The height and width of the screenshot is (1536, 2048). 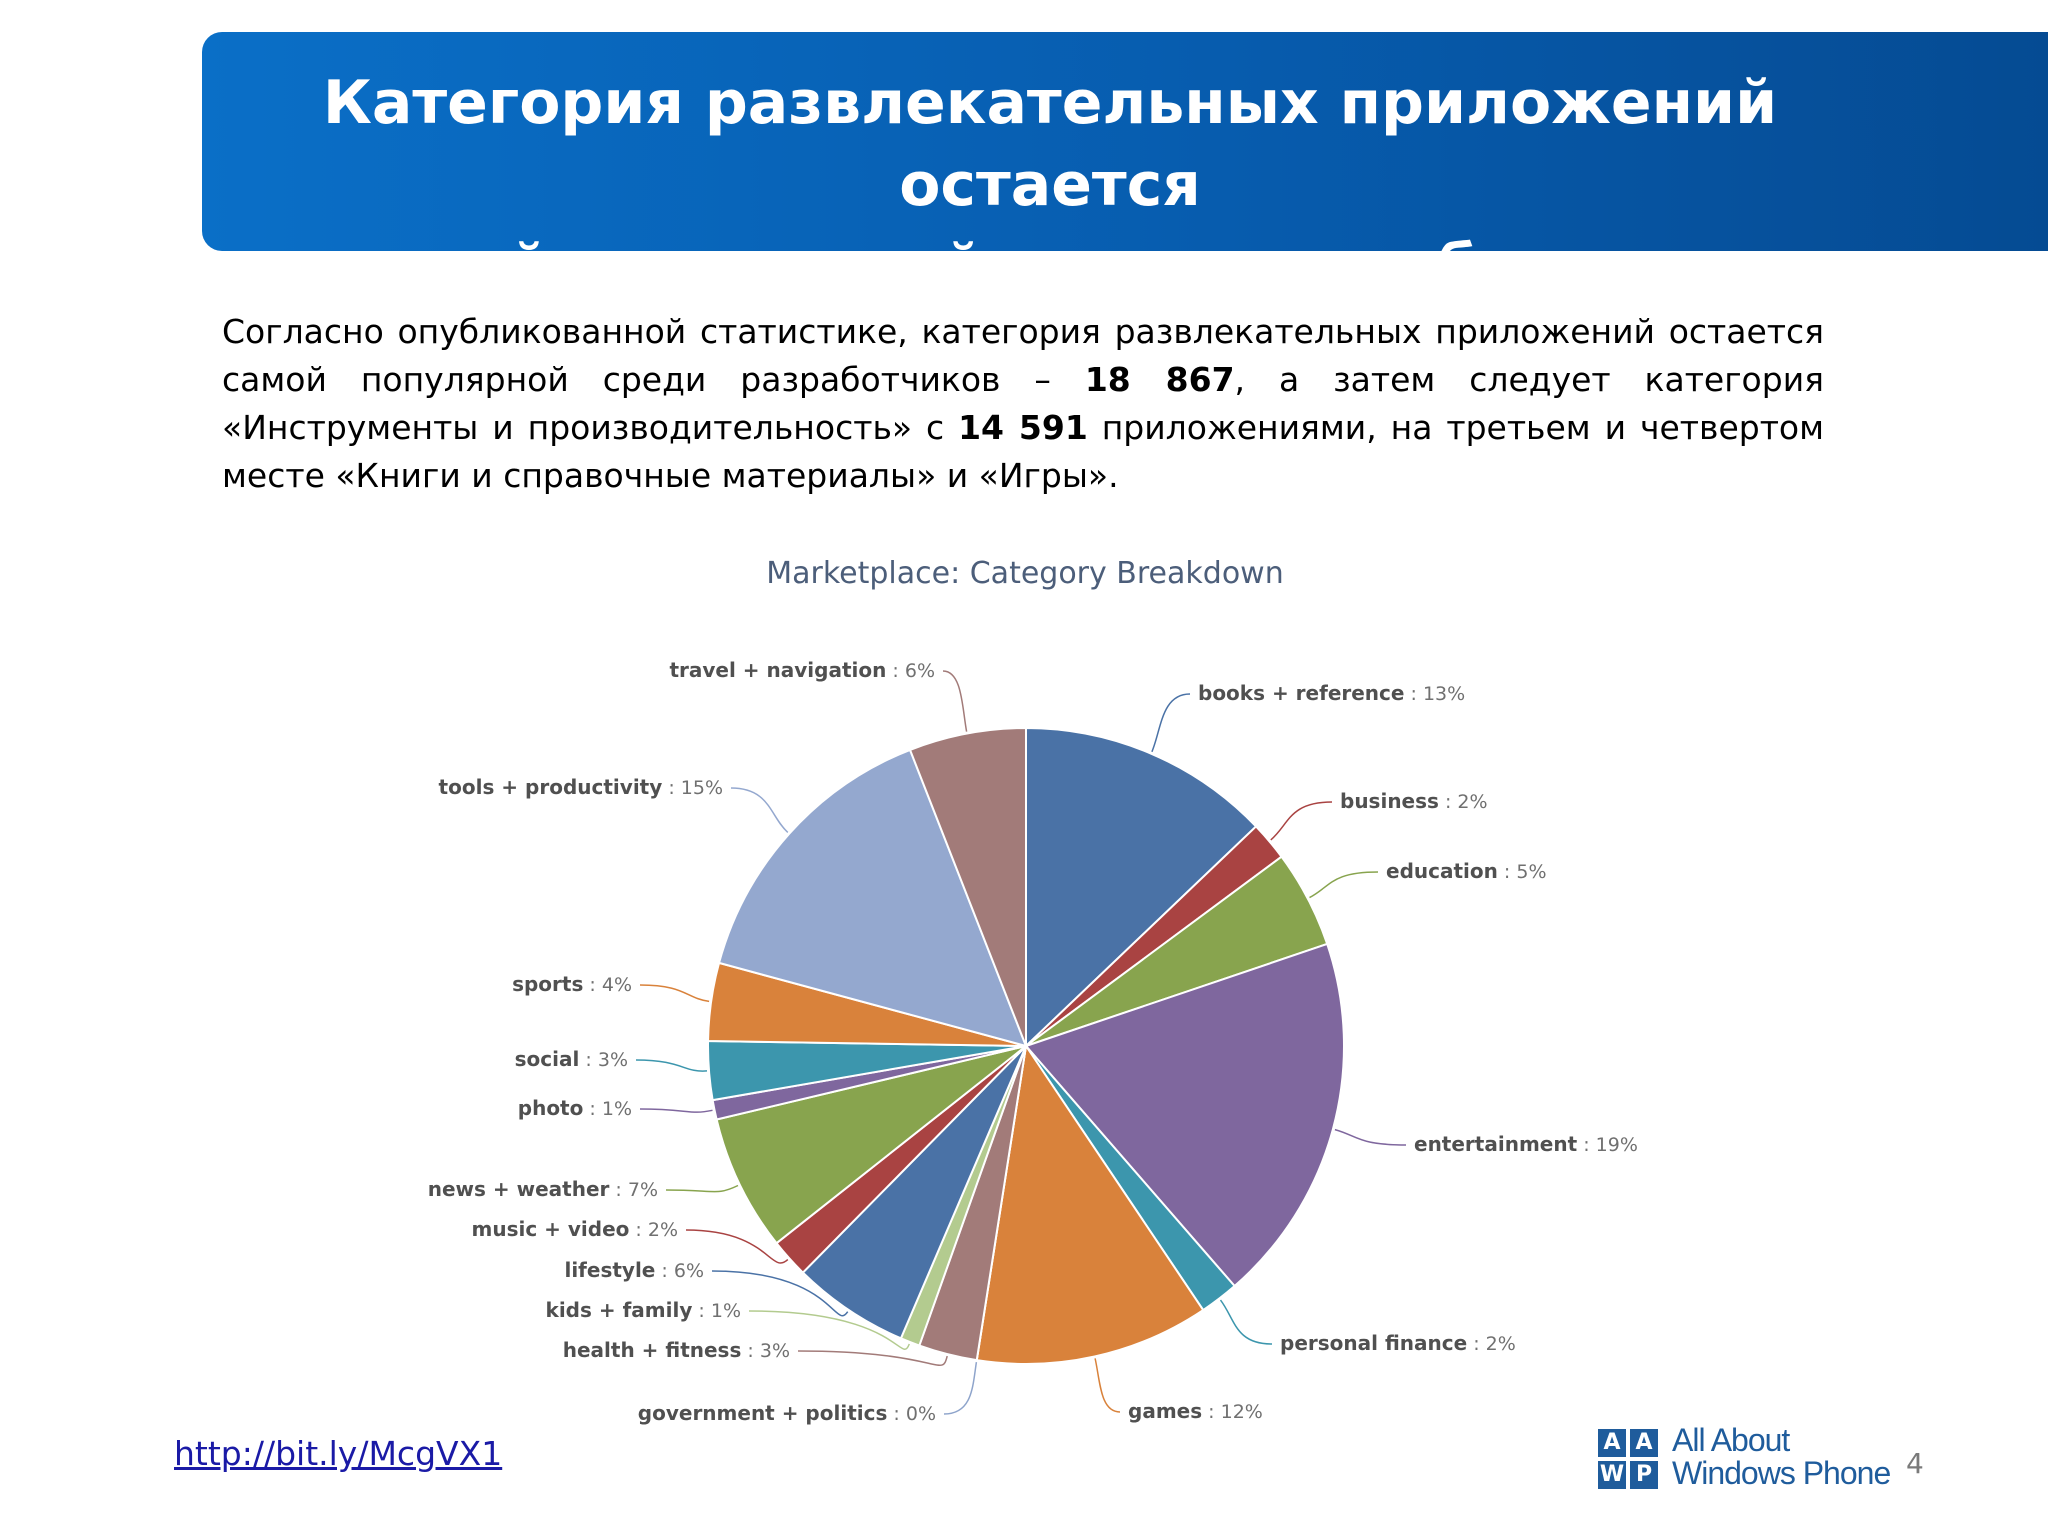 I want to click on connector-news-weather, so click(x=702, y=1188).